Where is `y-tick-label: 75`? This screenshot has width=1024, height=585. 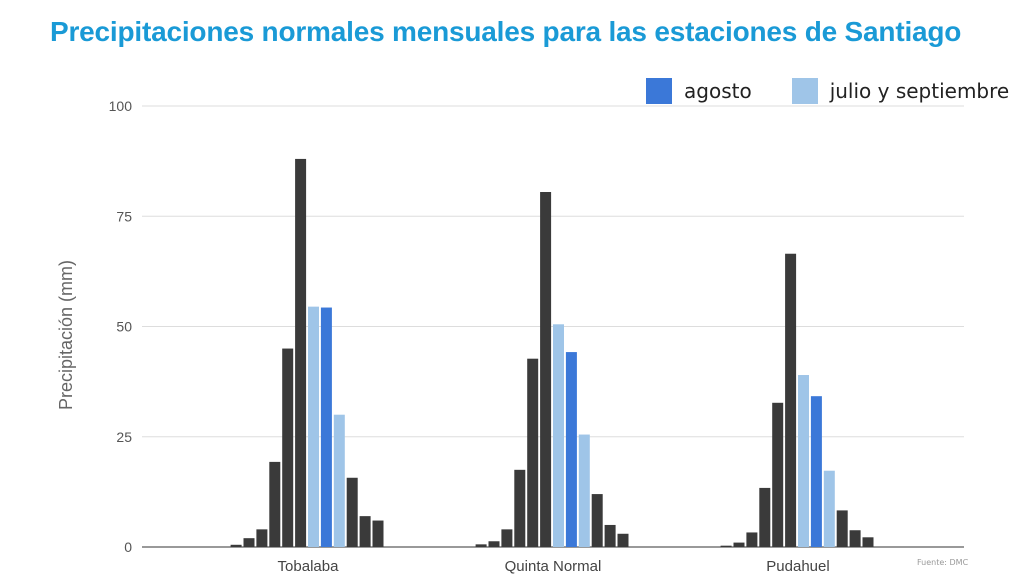 y-tick-label: 75 is located at coordinates (124, 216).